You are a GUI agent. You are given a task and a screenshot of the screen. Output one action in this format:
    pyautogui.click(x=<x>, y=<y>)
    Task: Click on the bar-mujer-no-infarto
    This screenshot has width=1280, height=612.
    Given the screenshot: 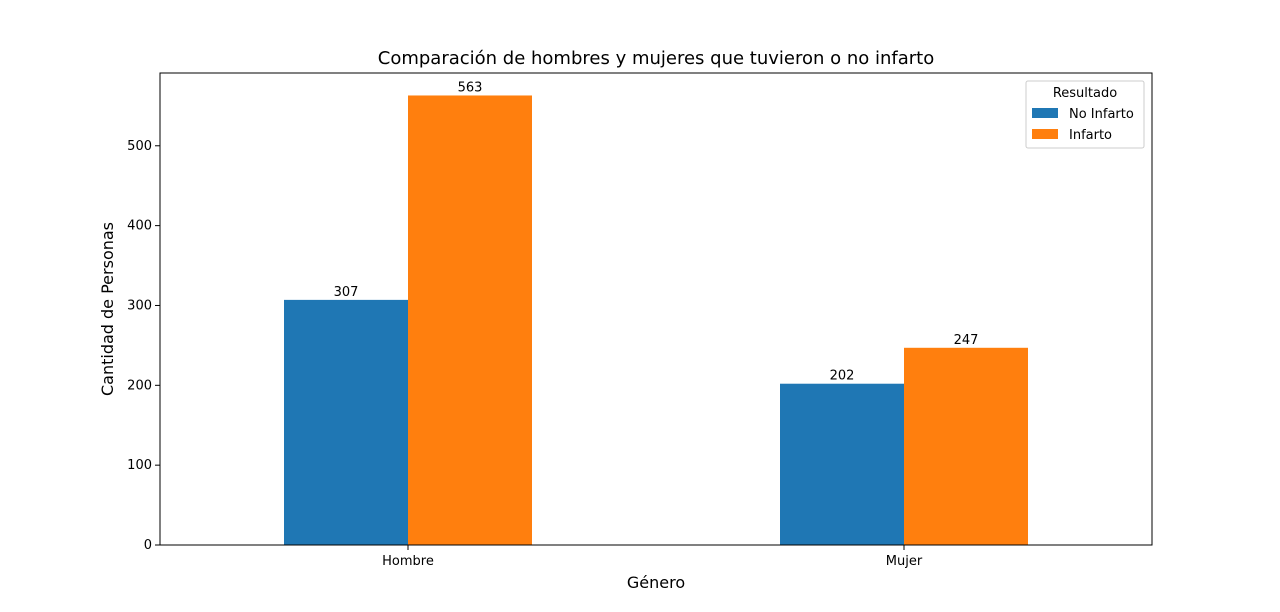 What is the action you would take?
    pyautogui.click(x=842, y=464)
    